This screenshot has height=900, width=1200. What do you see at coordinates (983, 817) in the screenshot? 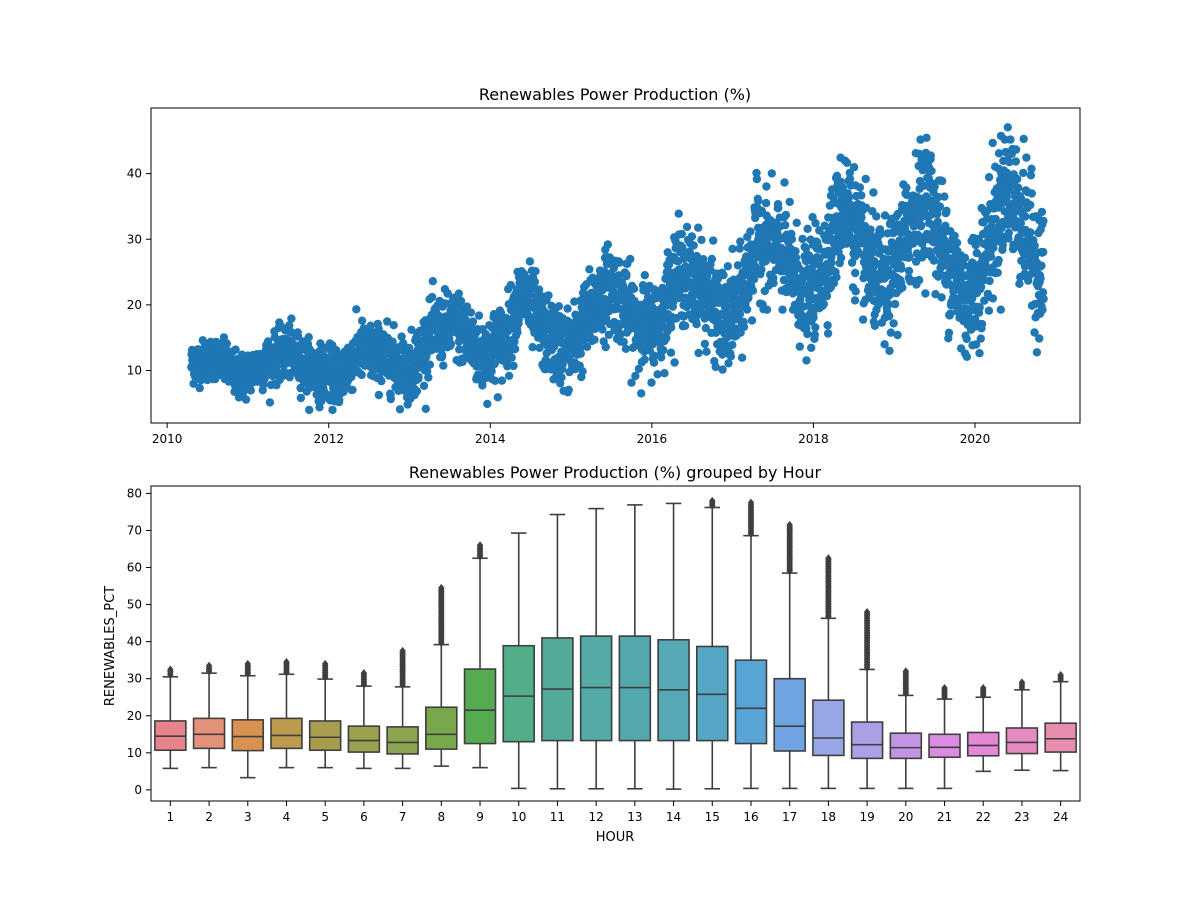
I see `box-x-tick-label: 22` at bounding box center [983, 817].